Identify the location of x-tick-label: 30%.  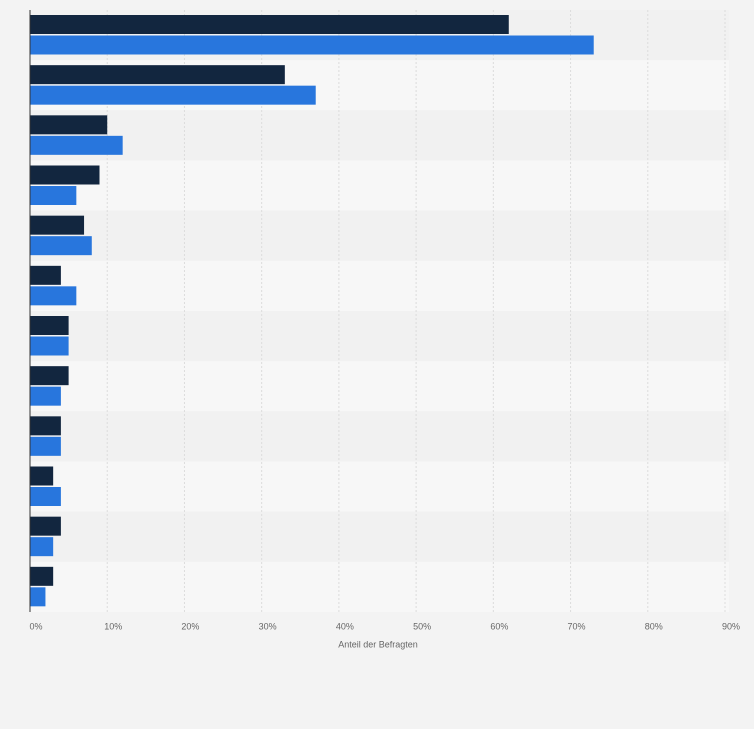
(268, 626).